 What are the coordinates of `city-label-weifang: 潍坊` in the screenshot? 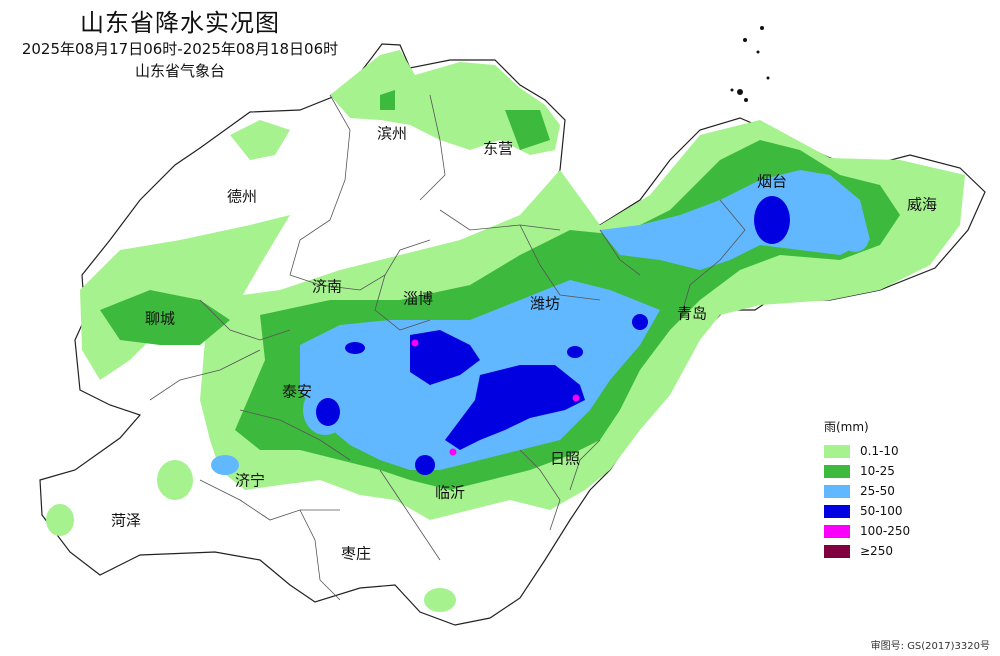 It's located at (545, 303).